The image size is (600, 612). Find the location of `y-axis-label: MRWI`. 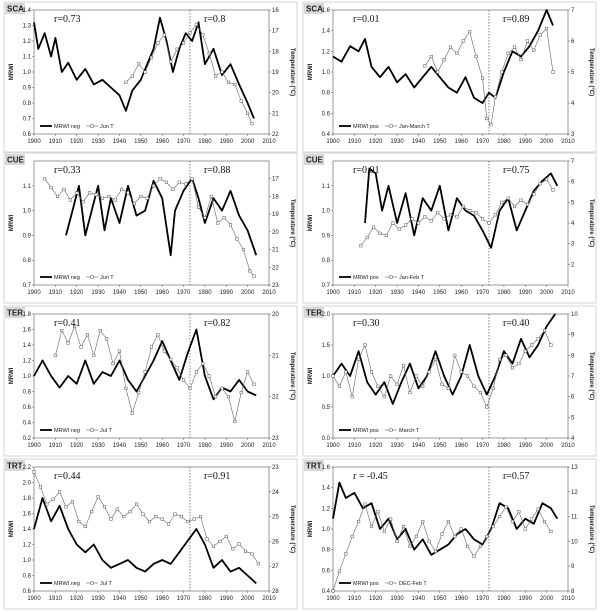

y-axis-label: MRWI is located at coordinates (12, 71).